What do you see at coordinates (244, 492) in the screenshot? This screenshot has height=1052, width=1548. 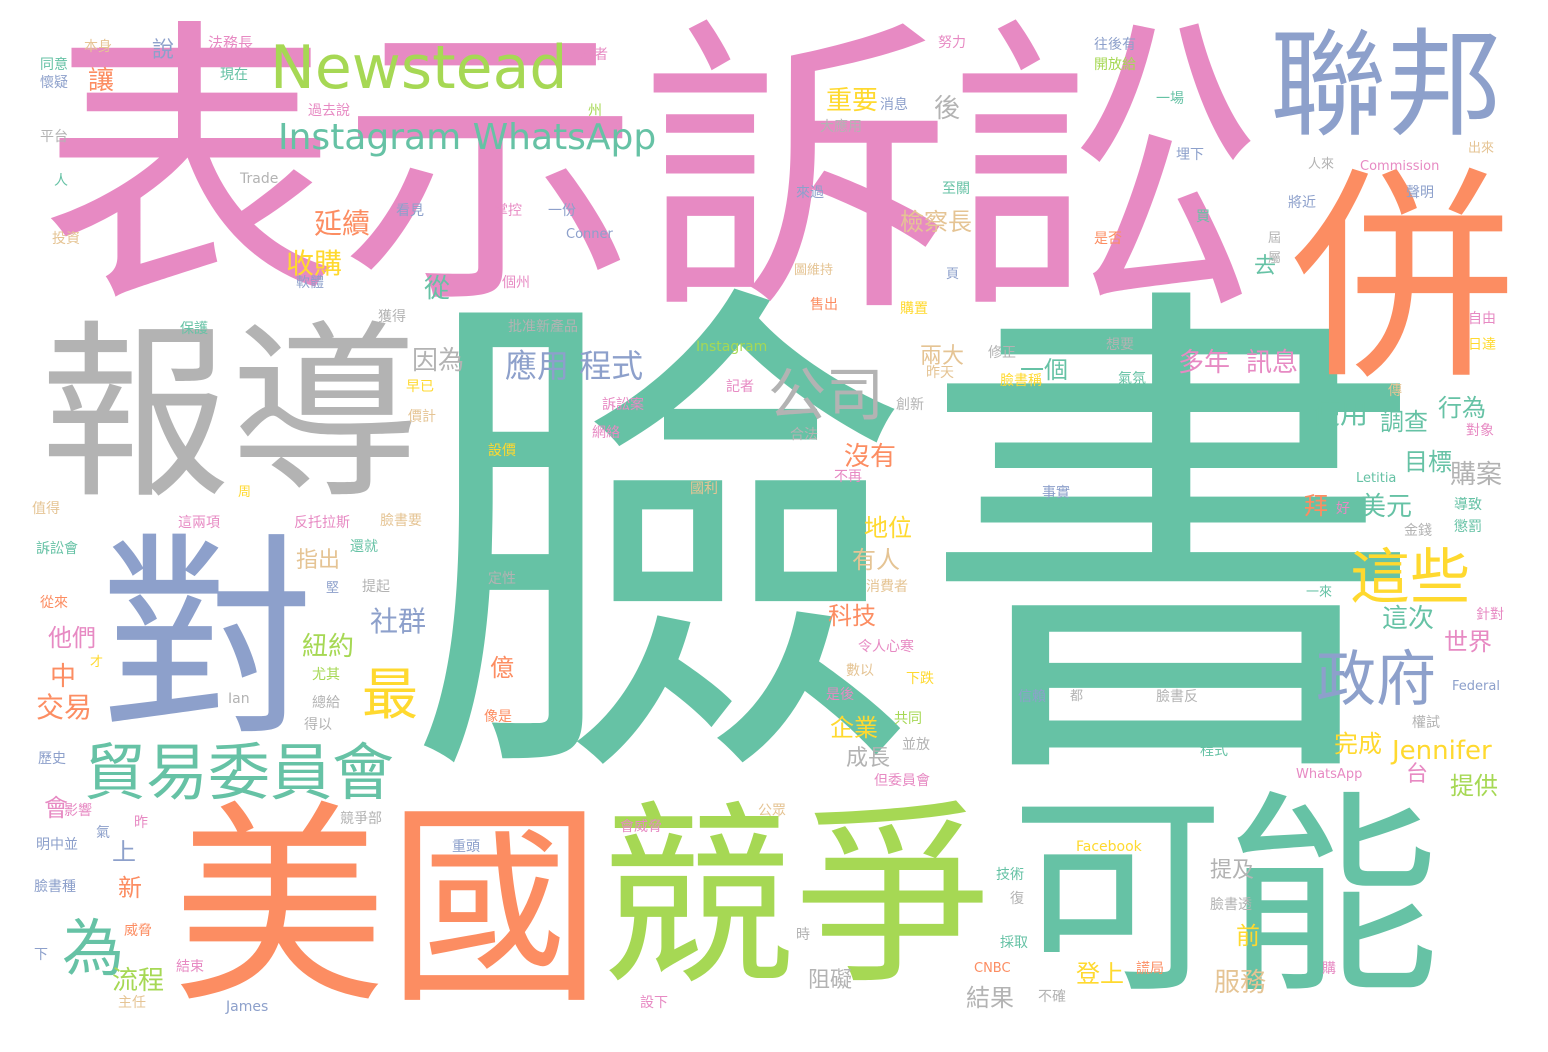 I see `word: 周` at bounding box center [244, 492].